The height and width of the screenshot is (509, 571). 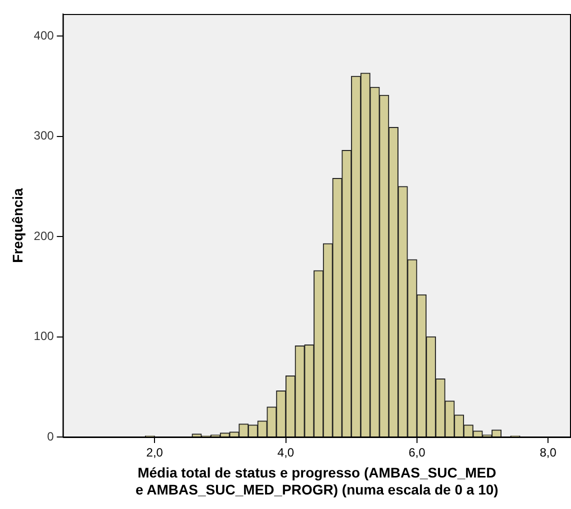 I want to click on y-tick-label: 0, so click(x=50, y=436).